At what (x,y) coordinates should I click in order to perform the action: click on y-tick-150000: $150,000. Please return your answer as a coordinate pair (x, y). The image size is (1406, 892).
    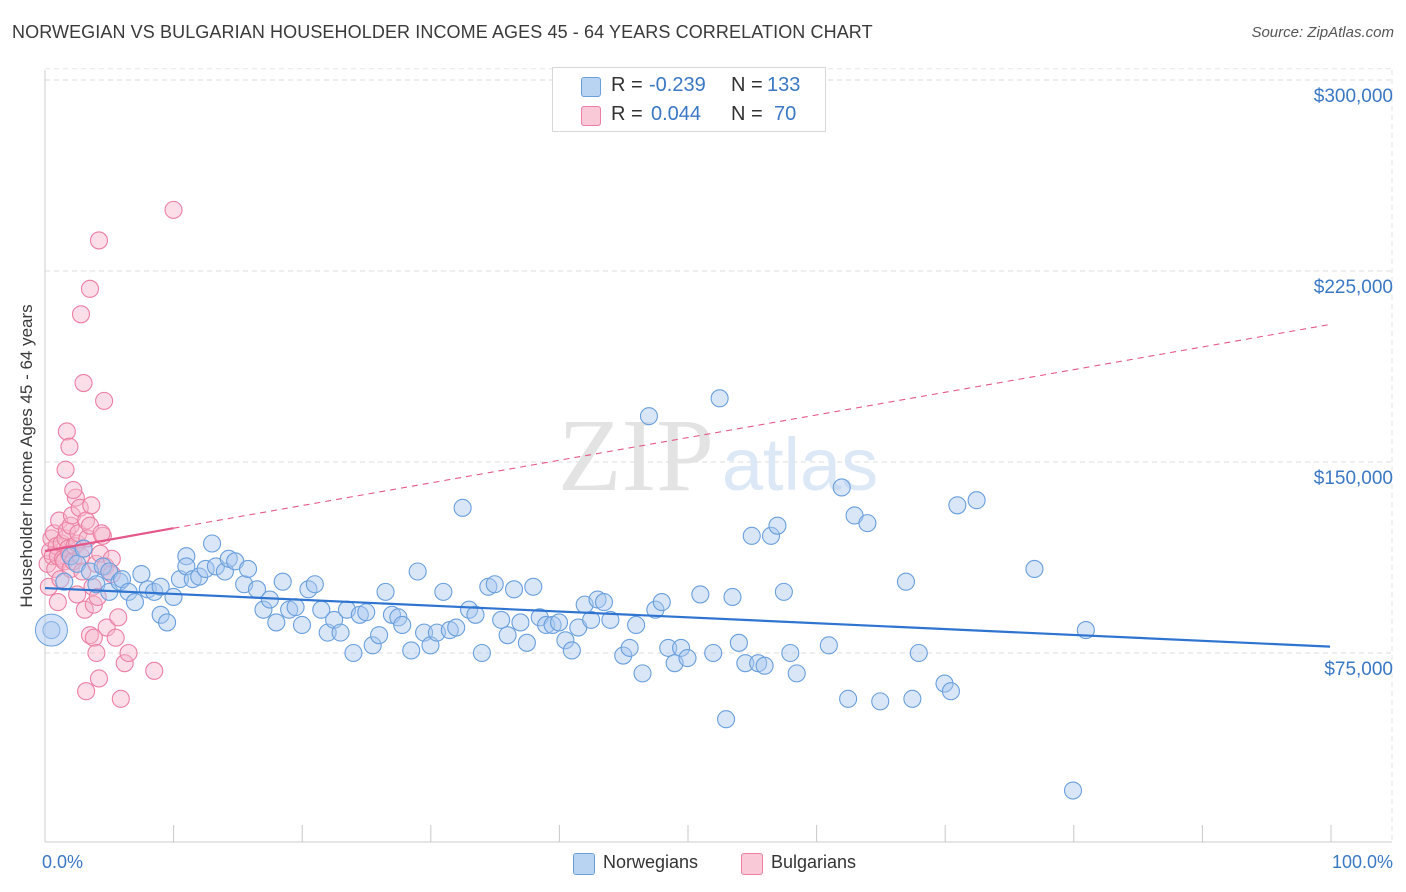
    Looking at the image, I should click on (1353, 478).